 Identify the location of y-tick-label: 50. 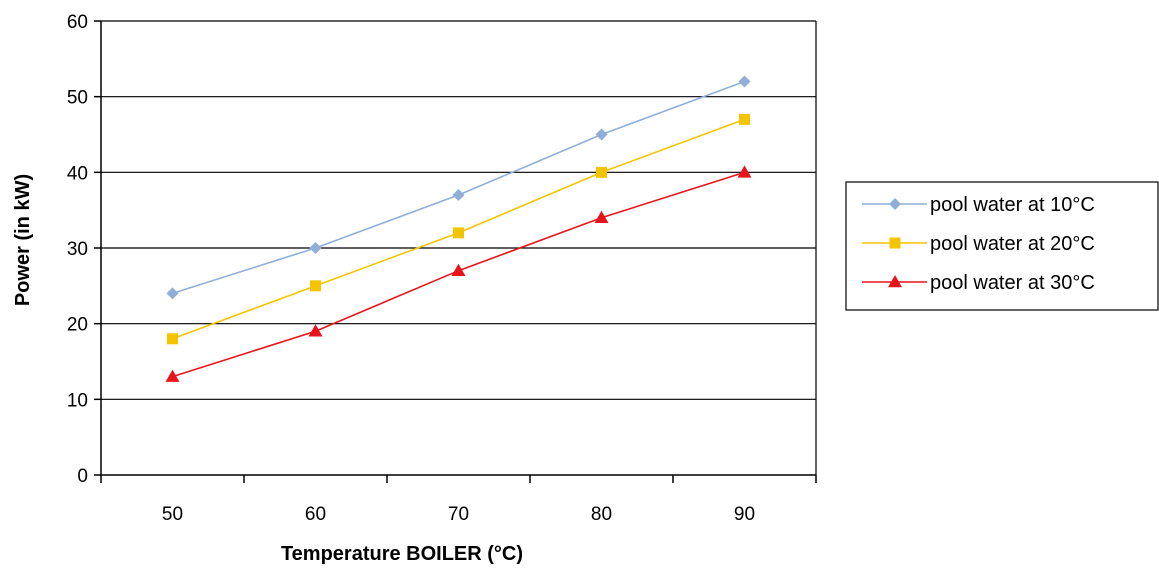
(77, 98).